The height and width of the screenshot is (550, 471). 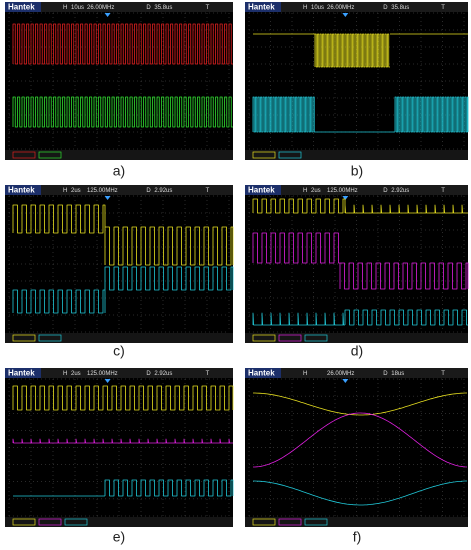 What do you see at coordinates (397, 374) in the screenshot?
I see `delay: 18us` at bounding box center [397, 374].